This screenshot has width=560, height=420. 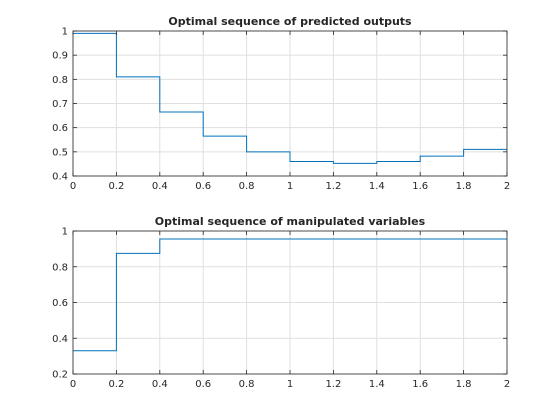 What do you see at coordinates (60, 56) in the screenshot?
I see `y-tick-label: 0.9` at bounding box center [60, 56].